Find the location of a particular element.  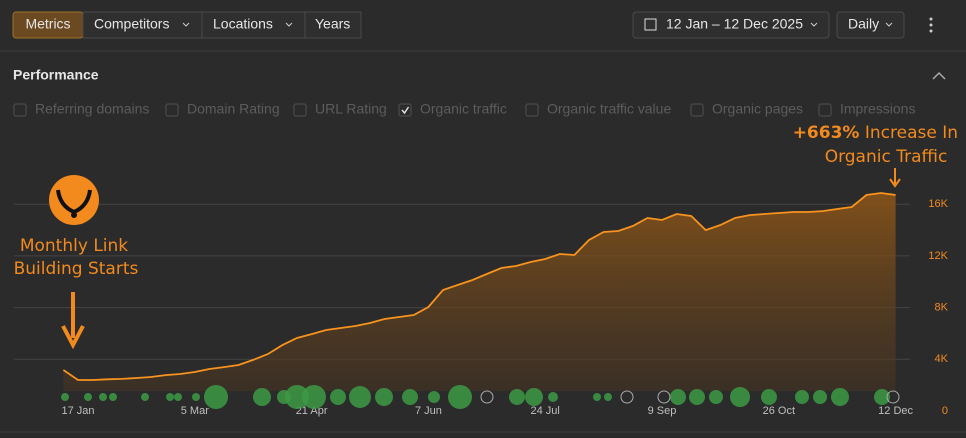

date-range: 12 Jan – 12 Dec 2025 is located at coordinates (734, 24).